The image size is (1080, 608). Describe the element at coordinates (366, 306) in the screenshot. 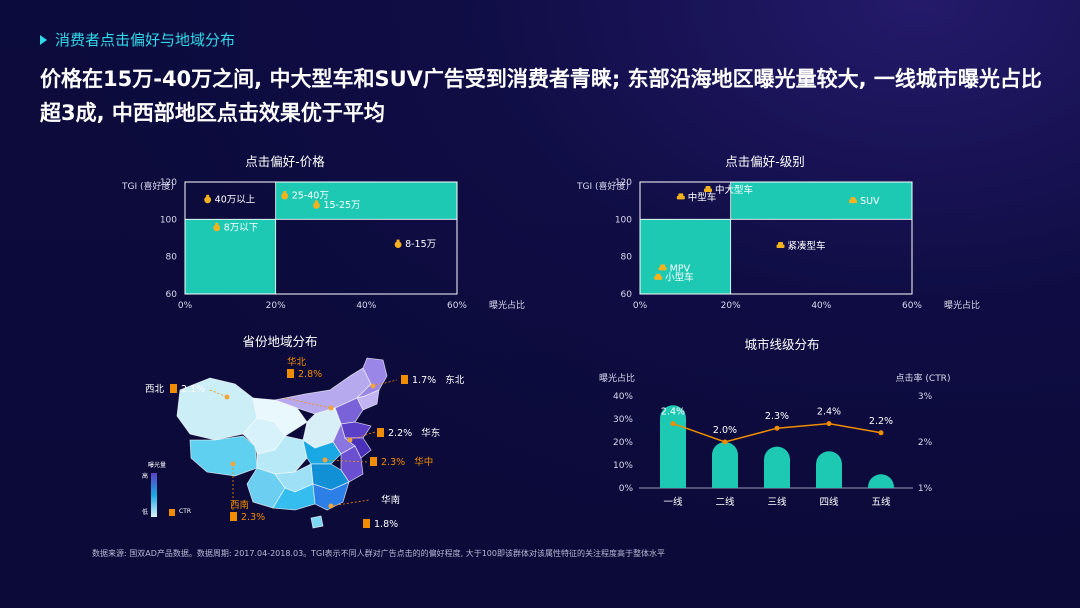

I see `price-xtick: 40%` at that location.